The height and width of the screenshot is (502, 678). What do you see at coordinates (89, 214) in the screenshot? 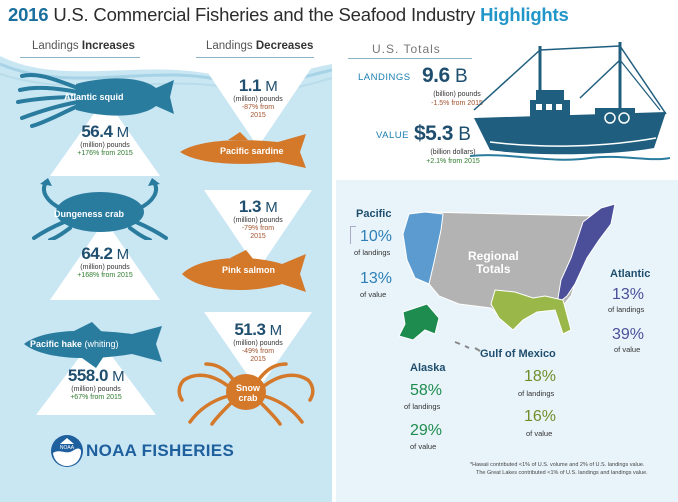
I see `increase-2-name: Dungeness crab` at bounding box center [89, 214].